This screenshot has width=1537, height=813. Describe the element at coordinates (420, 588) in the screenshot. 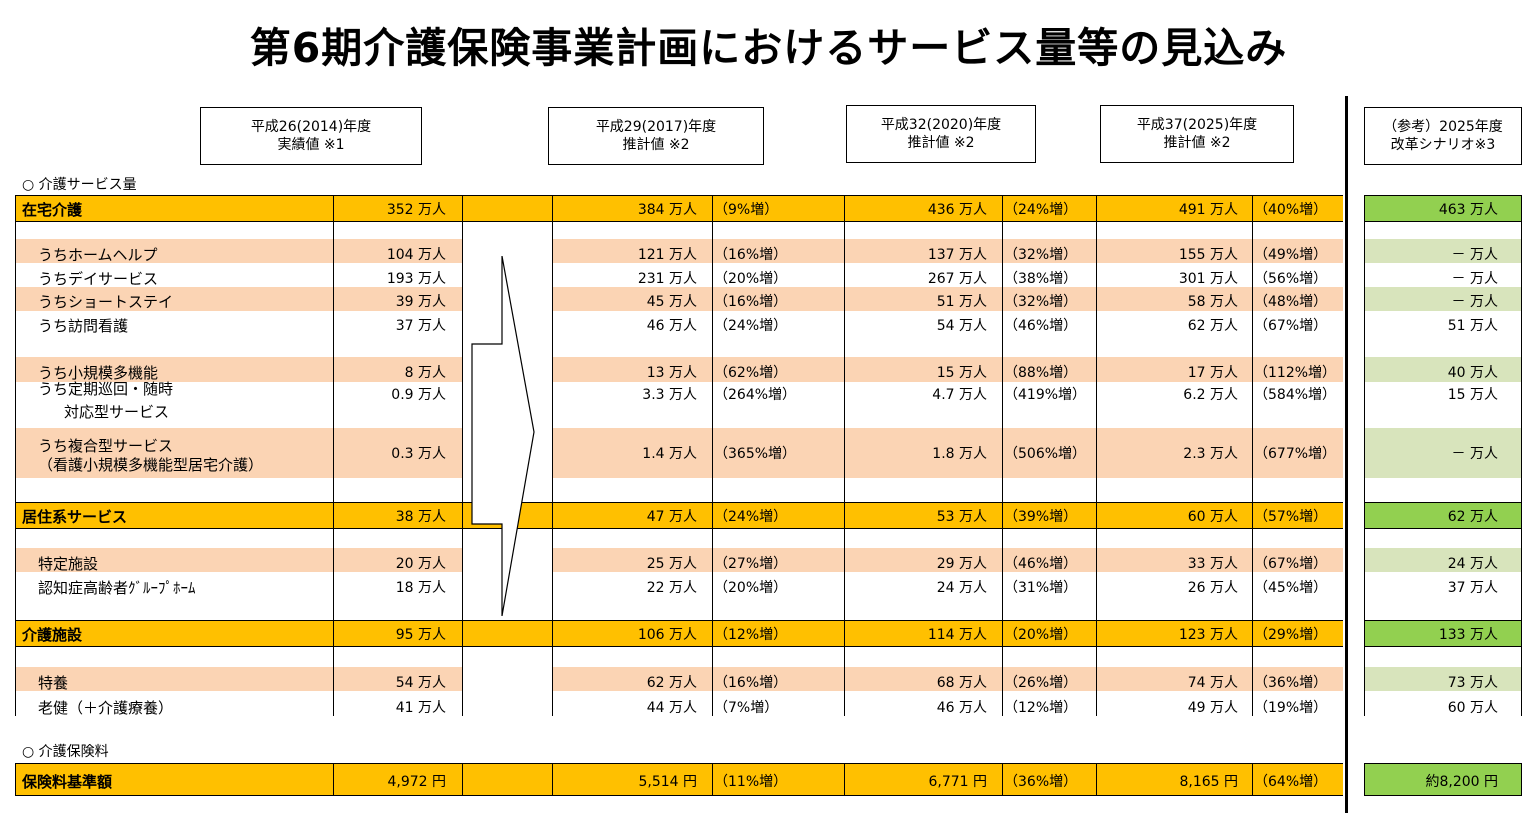

I see `value-2014-10: 18 万人` at that location.